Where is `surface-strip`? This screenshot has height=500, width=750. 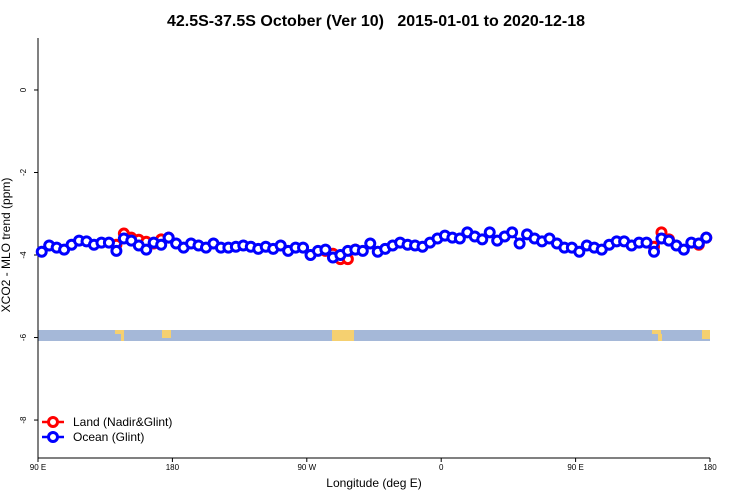 surface-strip is located at coordinates (374, 335).